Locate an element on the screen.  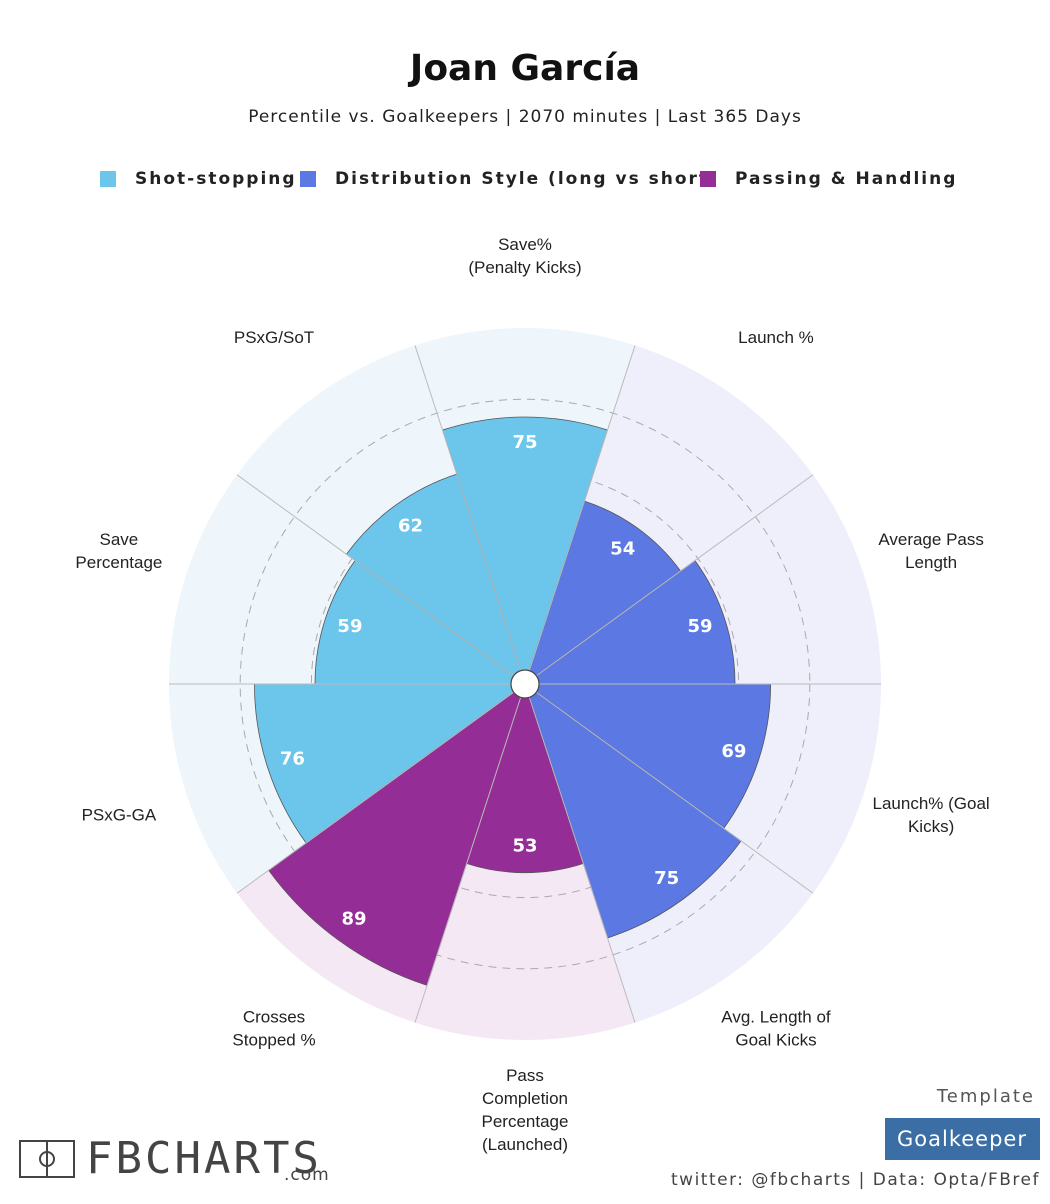
category-label: Average Pass is located at coordinates (931, 539).